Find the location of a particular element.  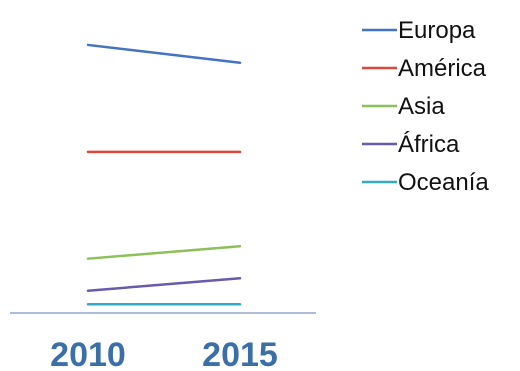

legend: Europa América Asia África Oceanía is located at coordinates (425, 106).